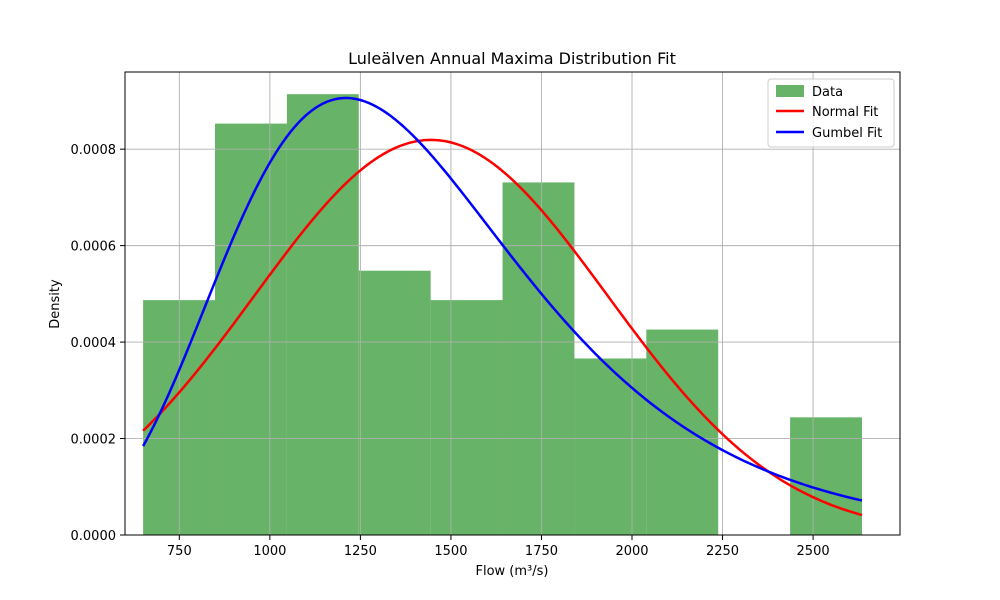  I want to click on x-tick-label: 2500, so click(813, 551).